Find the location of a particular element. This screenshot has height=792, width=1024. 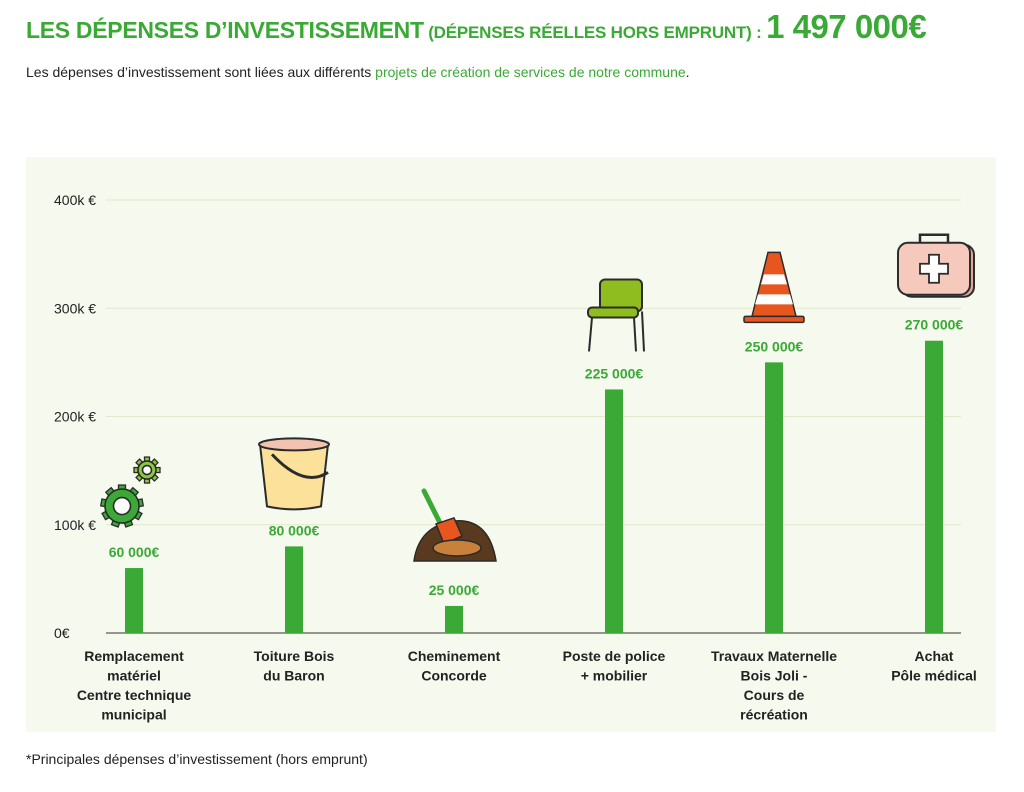

y-tick-label: 200k € is located at coordinates (75, 417).